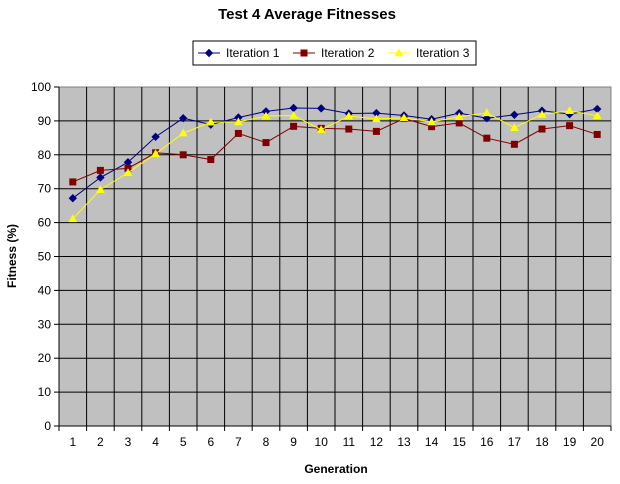 The image size is (620, 484). What do you see at coordinates (570, 442) in the screenshot?
I see `x-tick-label: 19` at bounding box center [570, 442].